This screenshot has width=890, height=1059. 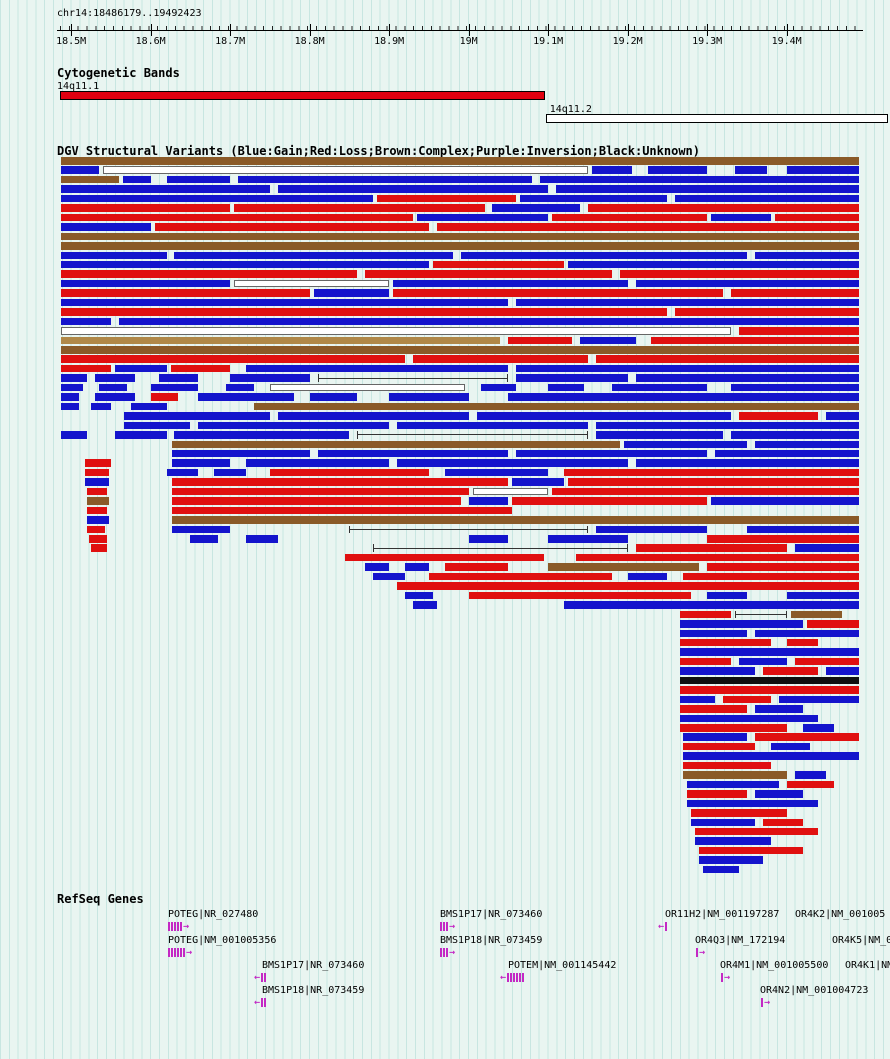 I want to click on gene-glyph: ←, so click(x=512, y=978).